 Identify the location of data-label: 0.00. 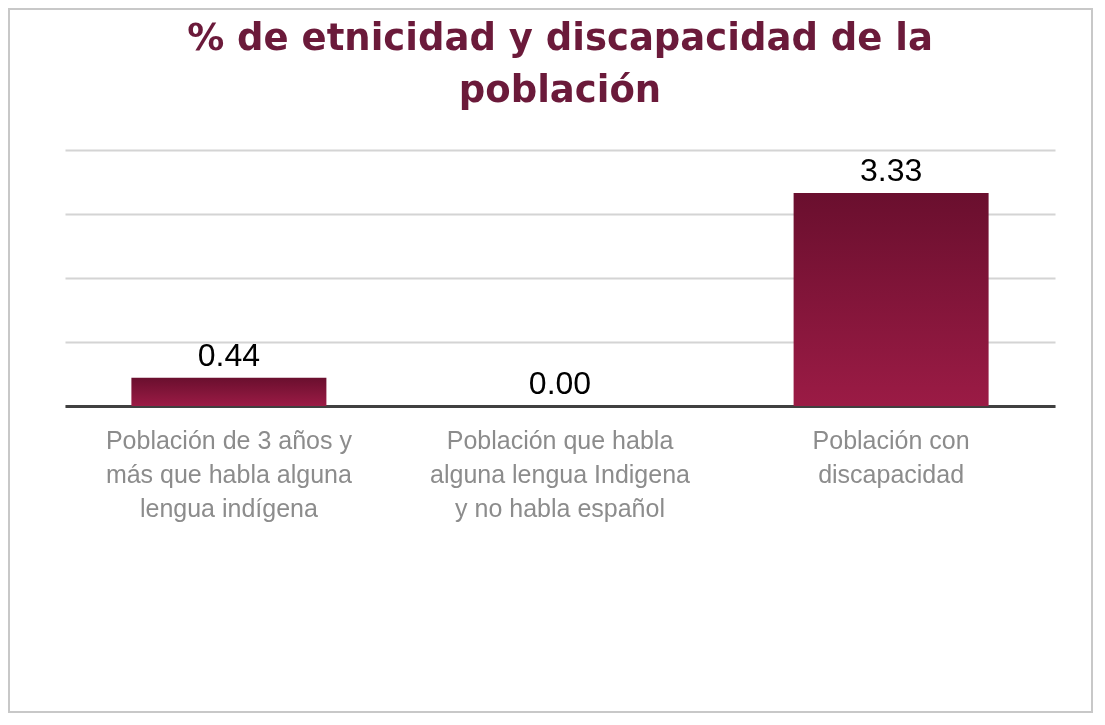
(560, 383).